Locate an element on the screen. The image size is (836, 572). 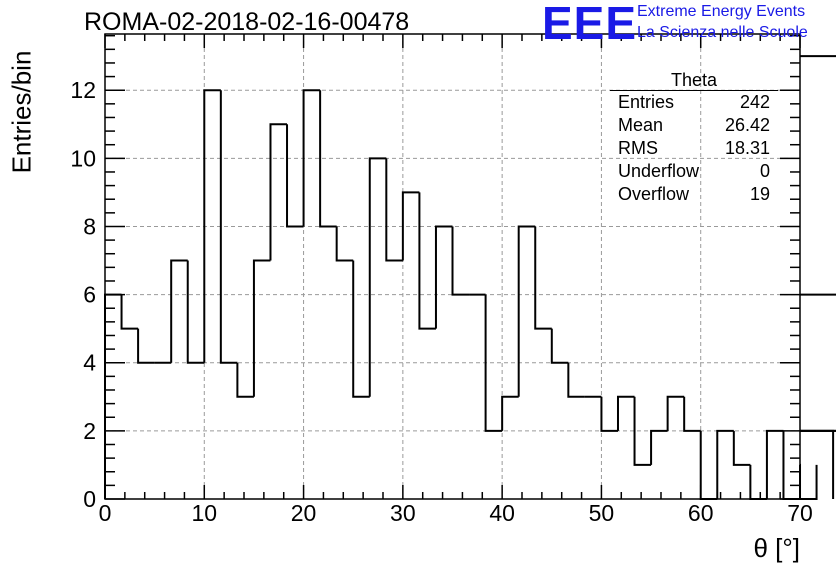
stats-value: 18.31 is located at coordinates (747, 148).